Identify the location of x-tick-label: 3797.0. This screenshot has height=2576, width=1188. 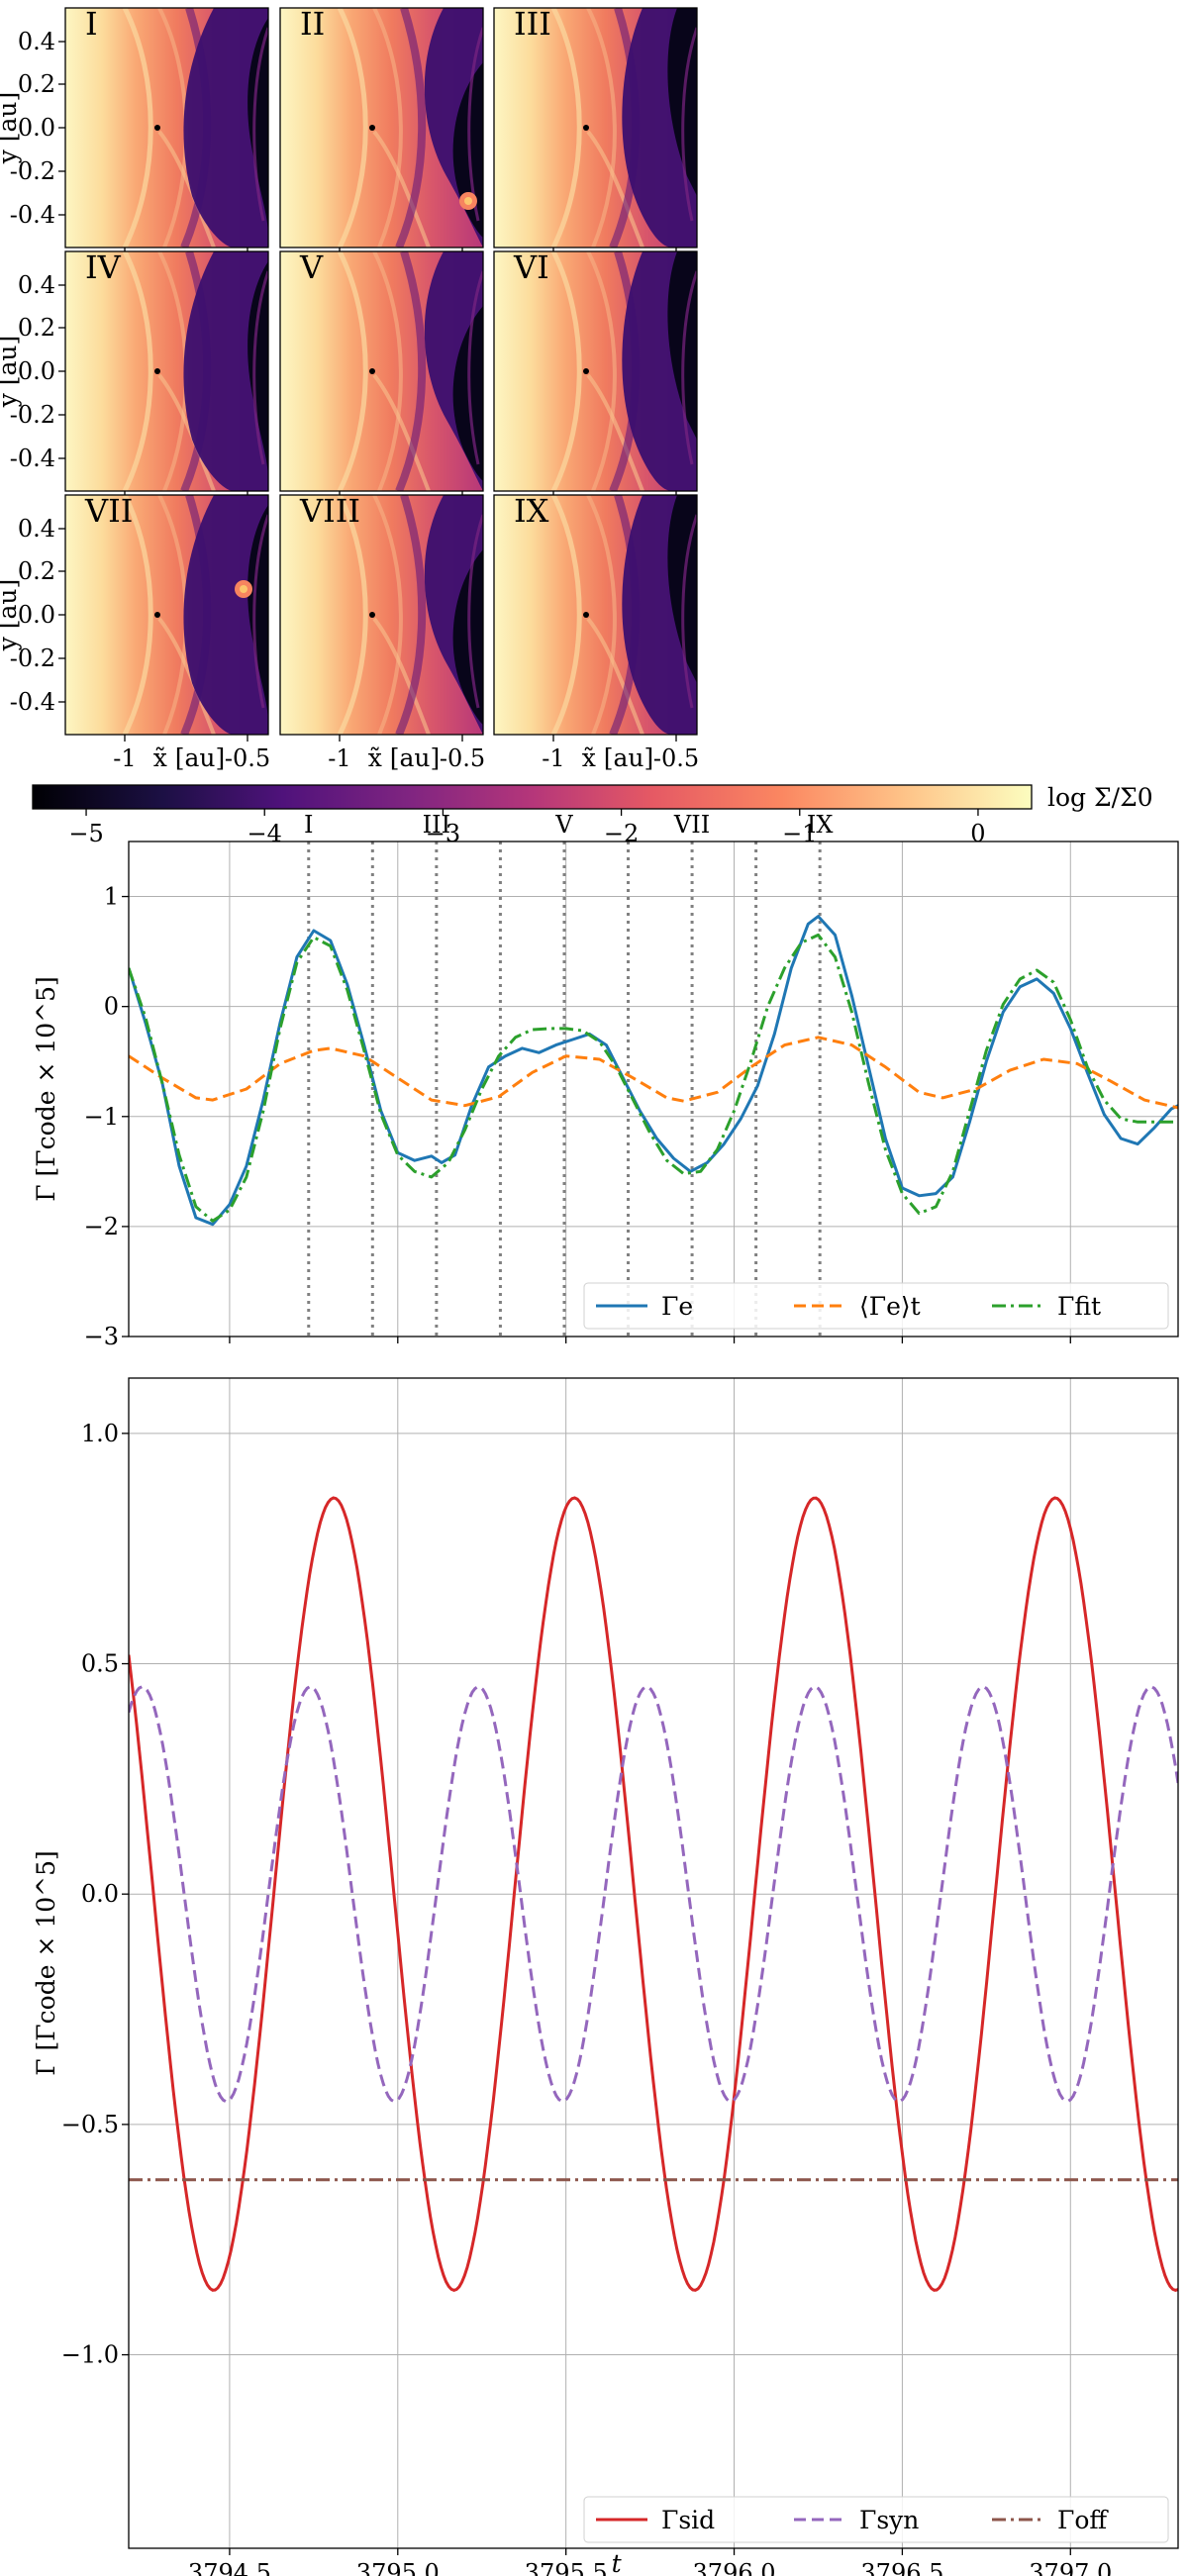
(1070, 2567).